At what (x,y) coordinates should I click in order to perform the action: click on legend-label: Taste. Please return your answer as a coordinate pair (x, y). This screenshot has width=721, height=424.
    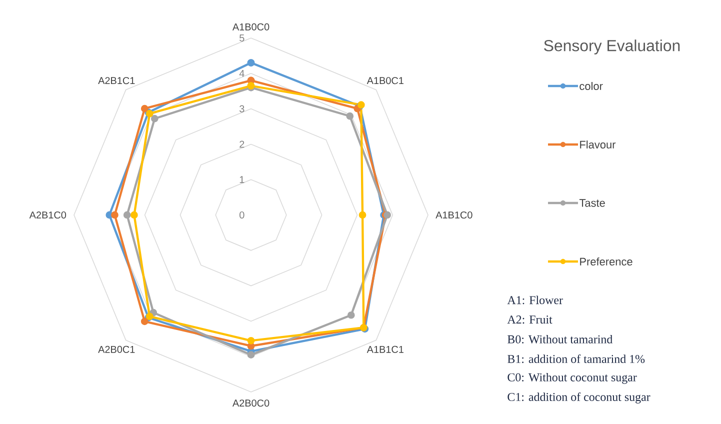
    Looking at the image, I should click on (592, 203).